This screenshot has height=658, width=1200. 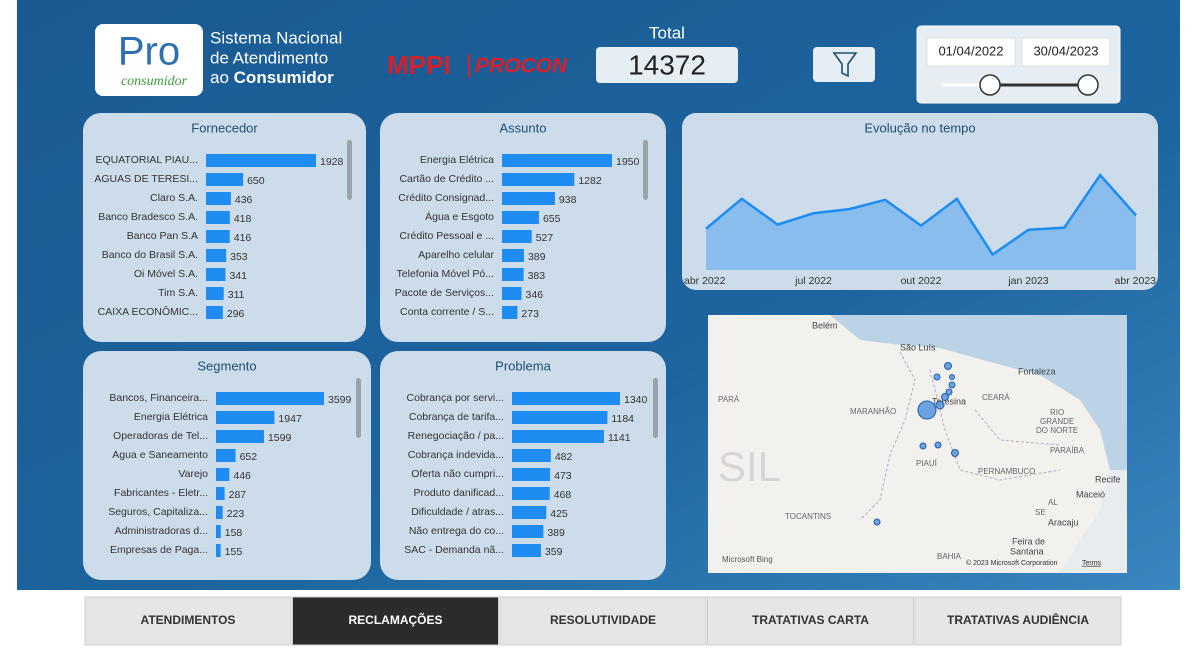 I want to click on bar-value: 311, so click(x=236, y=295).